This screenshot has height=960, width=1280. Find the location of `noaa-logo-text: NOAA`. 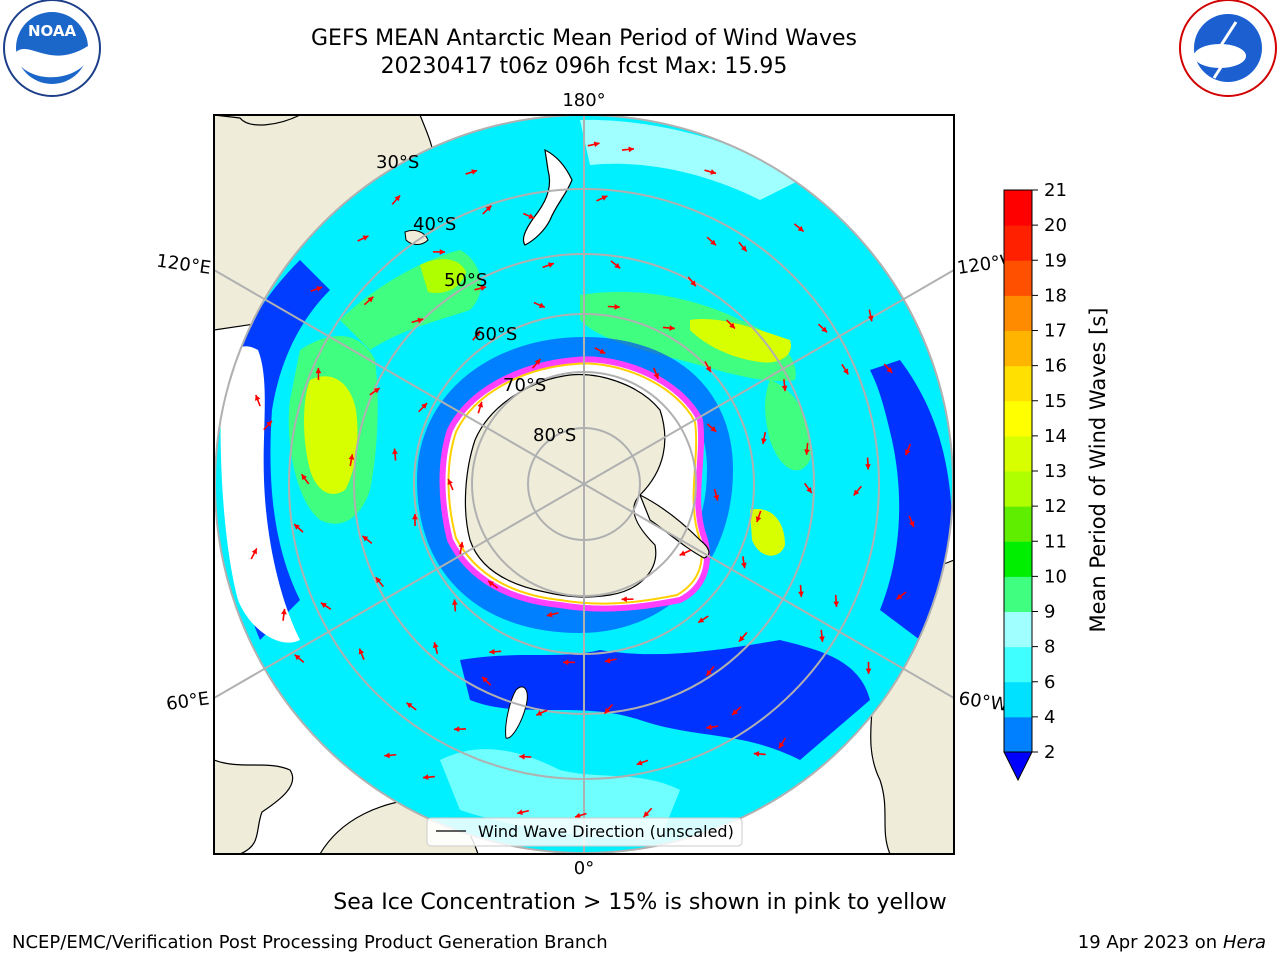

noaa-logo-text: NOAA is located at coordinates (52, 31).